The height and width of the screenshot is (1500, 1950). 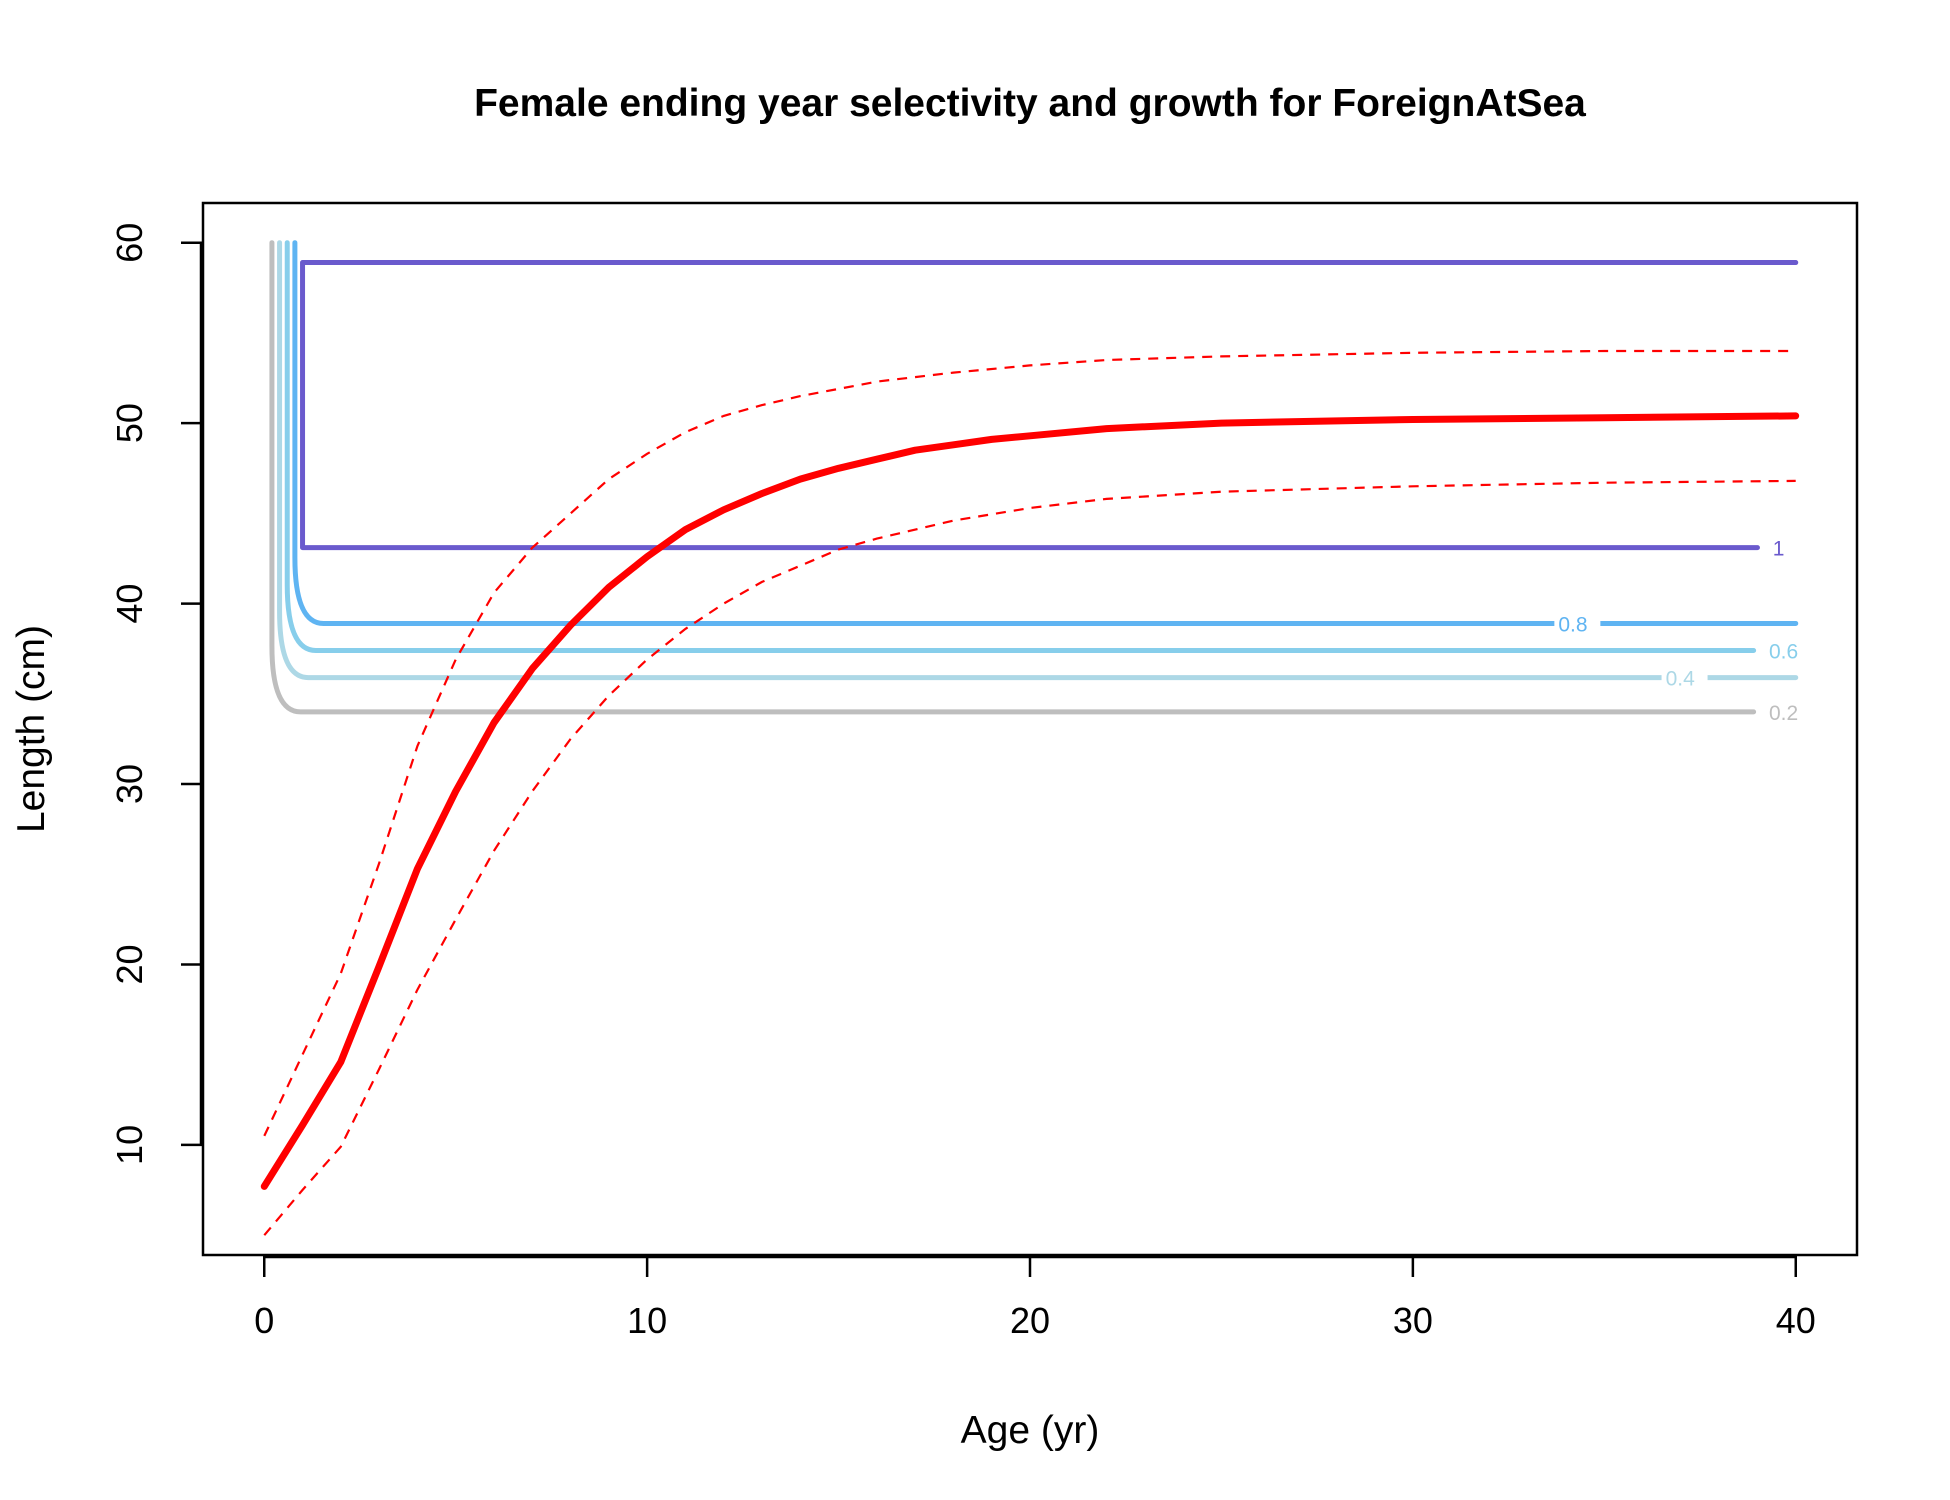 What do you see at coordinates (1030, 1430) in the screenshot?
I see `x-axis-label: Age (yr)` at bounding box center [1030, 1430].